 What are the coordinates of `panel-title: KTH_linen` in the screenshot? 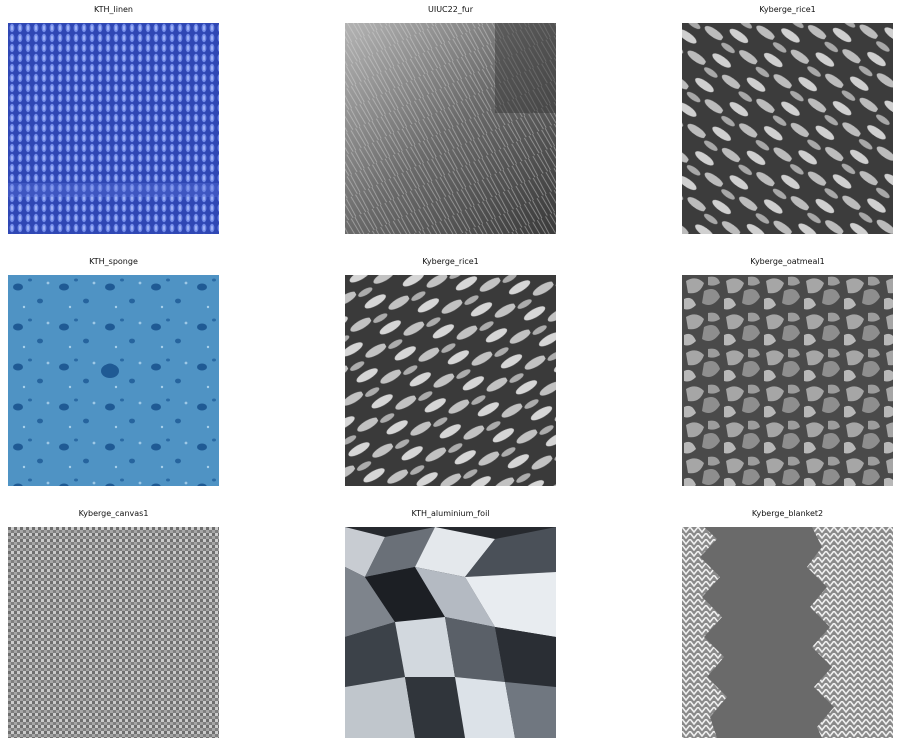 It's located at (113, 9).